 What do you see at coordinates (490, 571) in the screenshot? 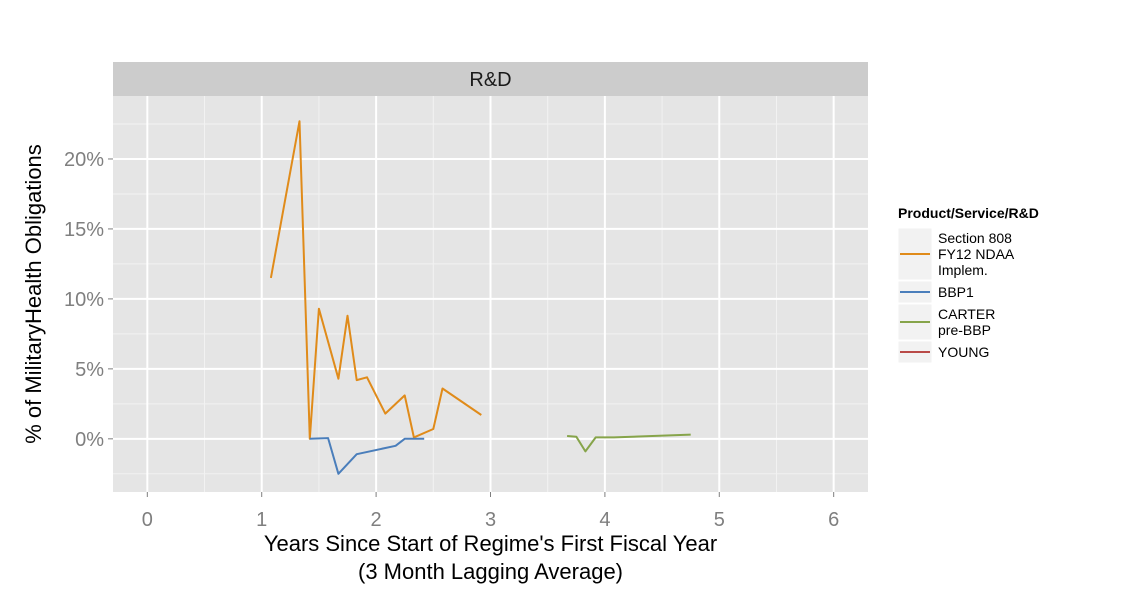
I see `x-axis-title-line-2: (3 Month Lagging Average)` at bounding box center [490, 571].